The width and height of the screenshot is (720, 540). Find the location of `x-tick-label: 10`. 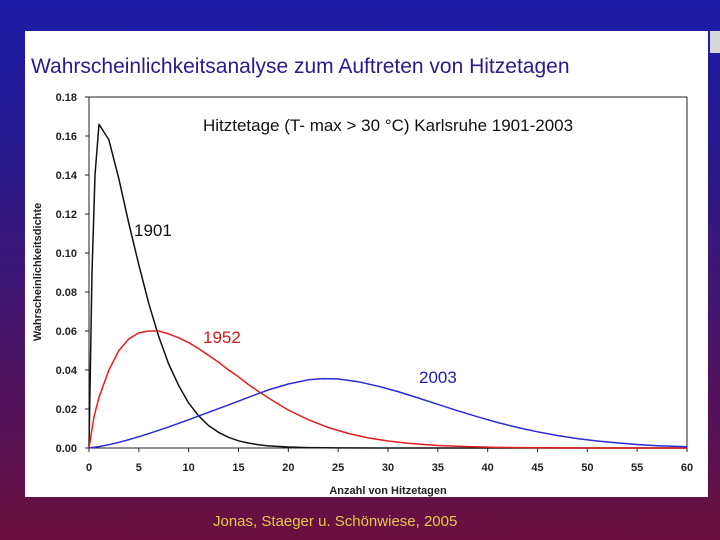

x-tick-label: 10 is located at coordinates (189, 468).